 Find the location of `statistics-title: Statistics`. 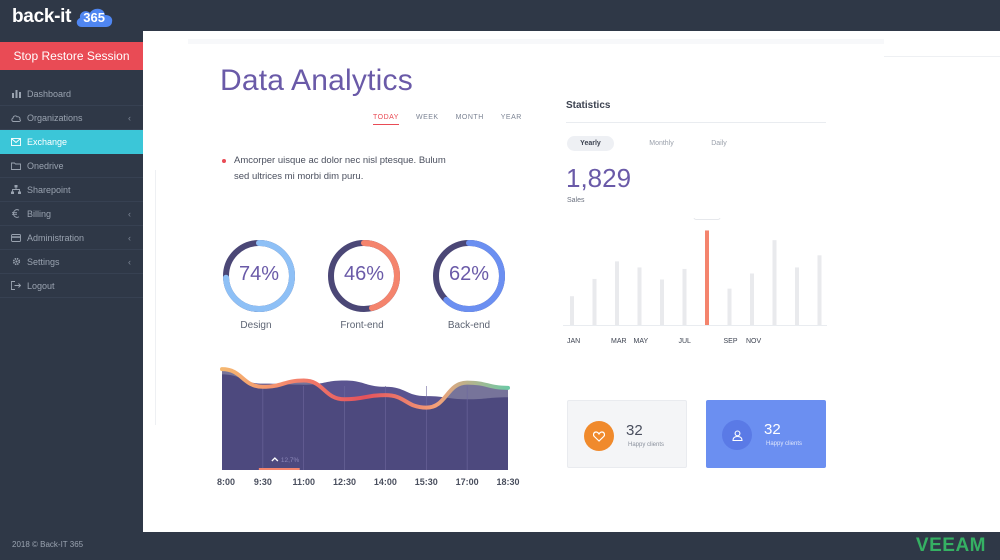

statistics-title: Statistics is located at coordinates (588, 105).